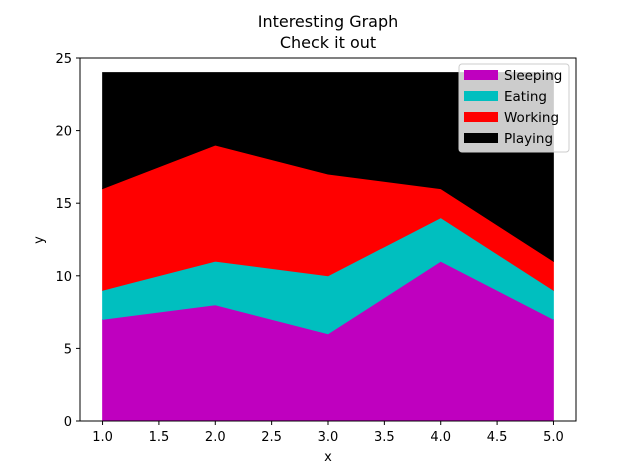 Image resolution: width=640 pixels, height=473 pixels. I want to click on x-tick-label: 1.5, so click(159, 437).